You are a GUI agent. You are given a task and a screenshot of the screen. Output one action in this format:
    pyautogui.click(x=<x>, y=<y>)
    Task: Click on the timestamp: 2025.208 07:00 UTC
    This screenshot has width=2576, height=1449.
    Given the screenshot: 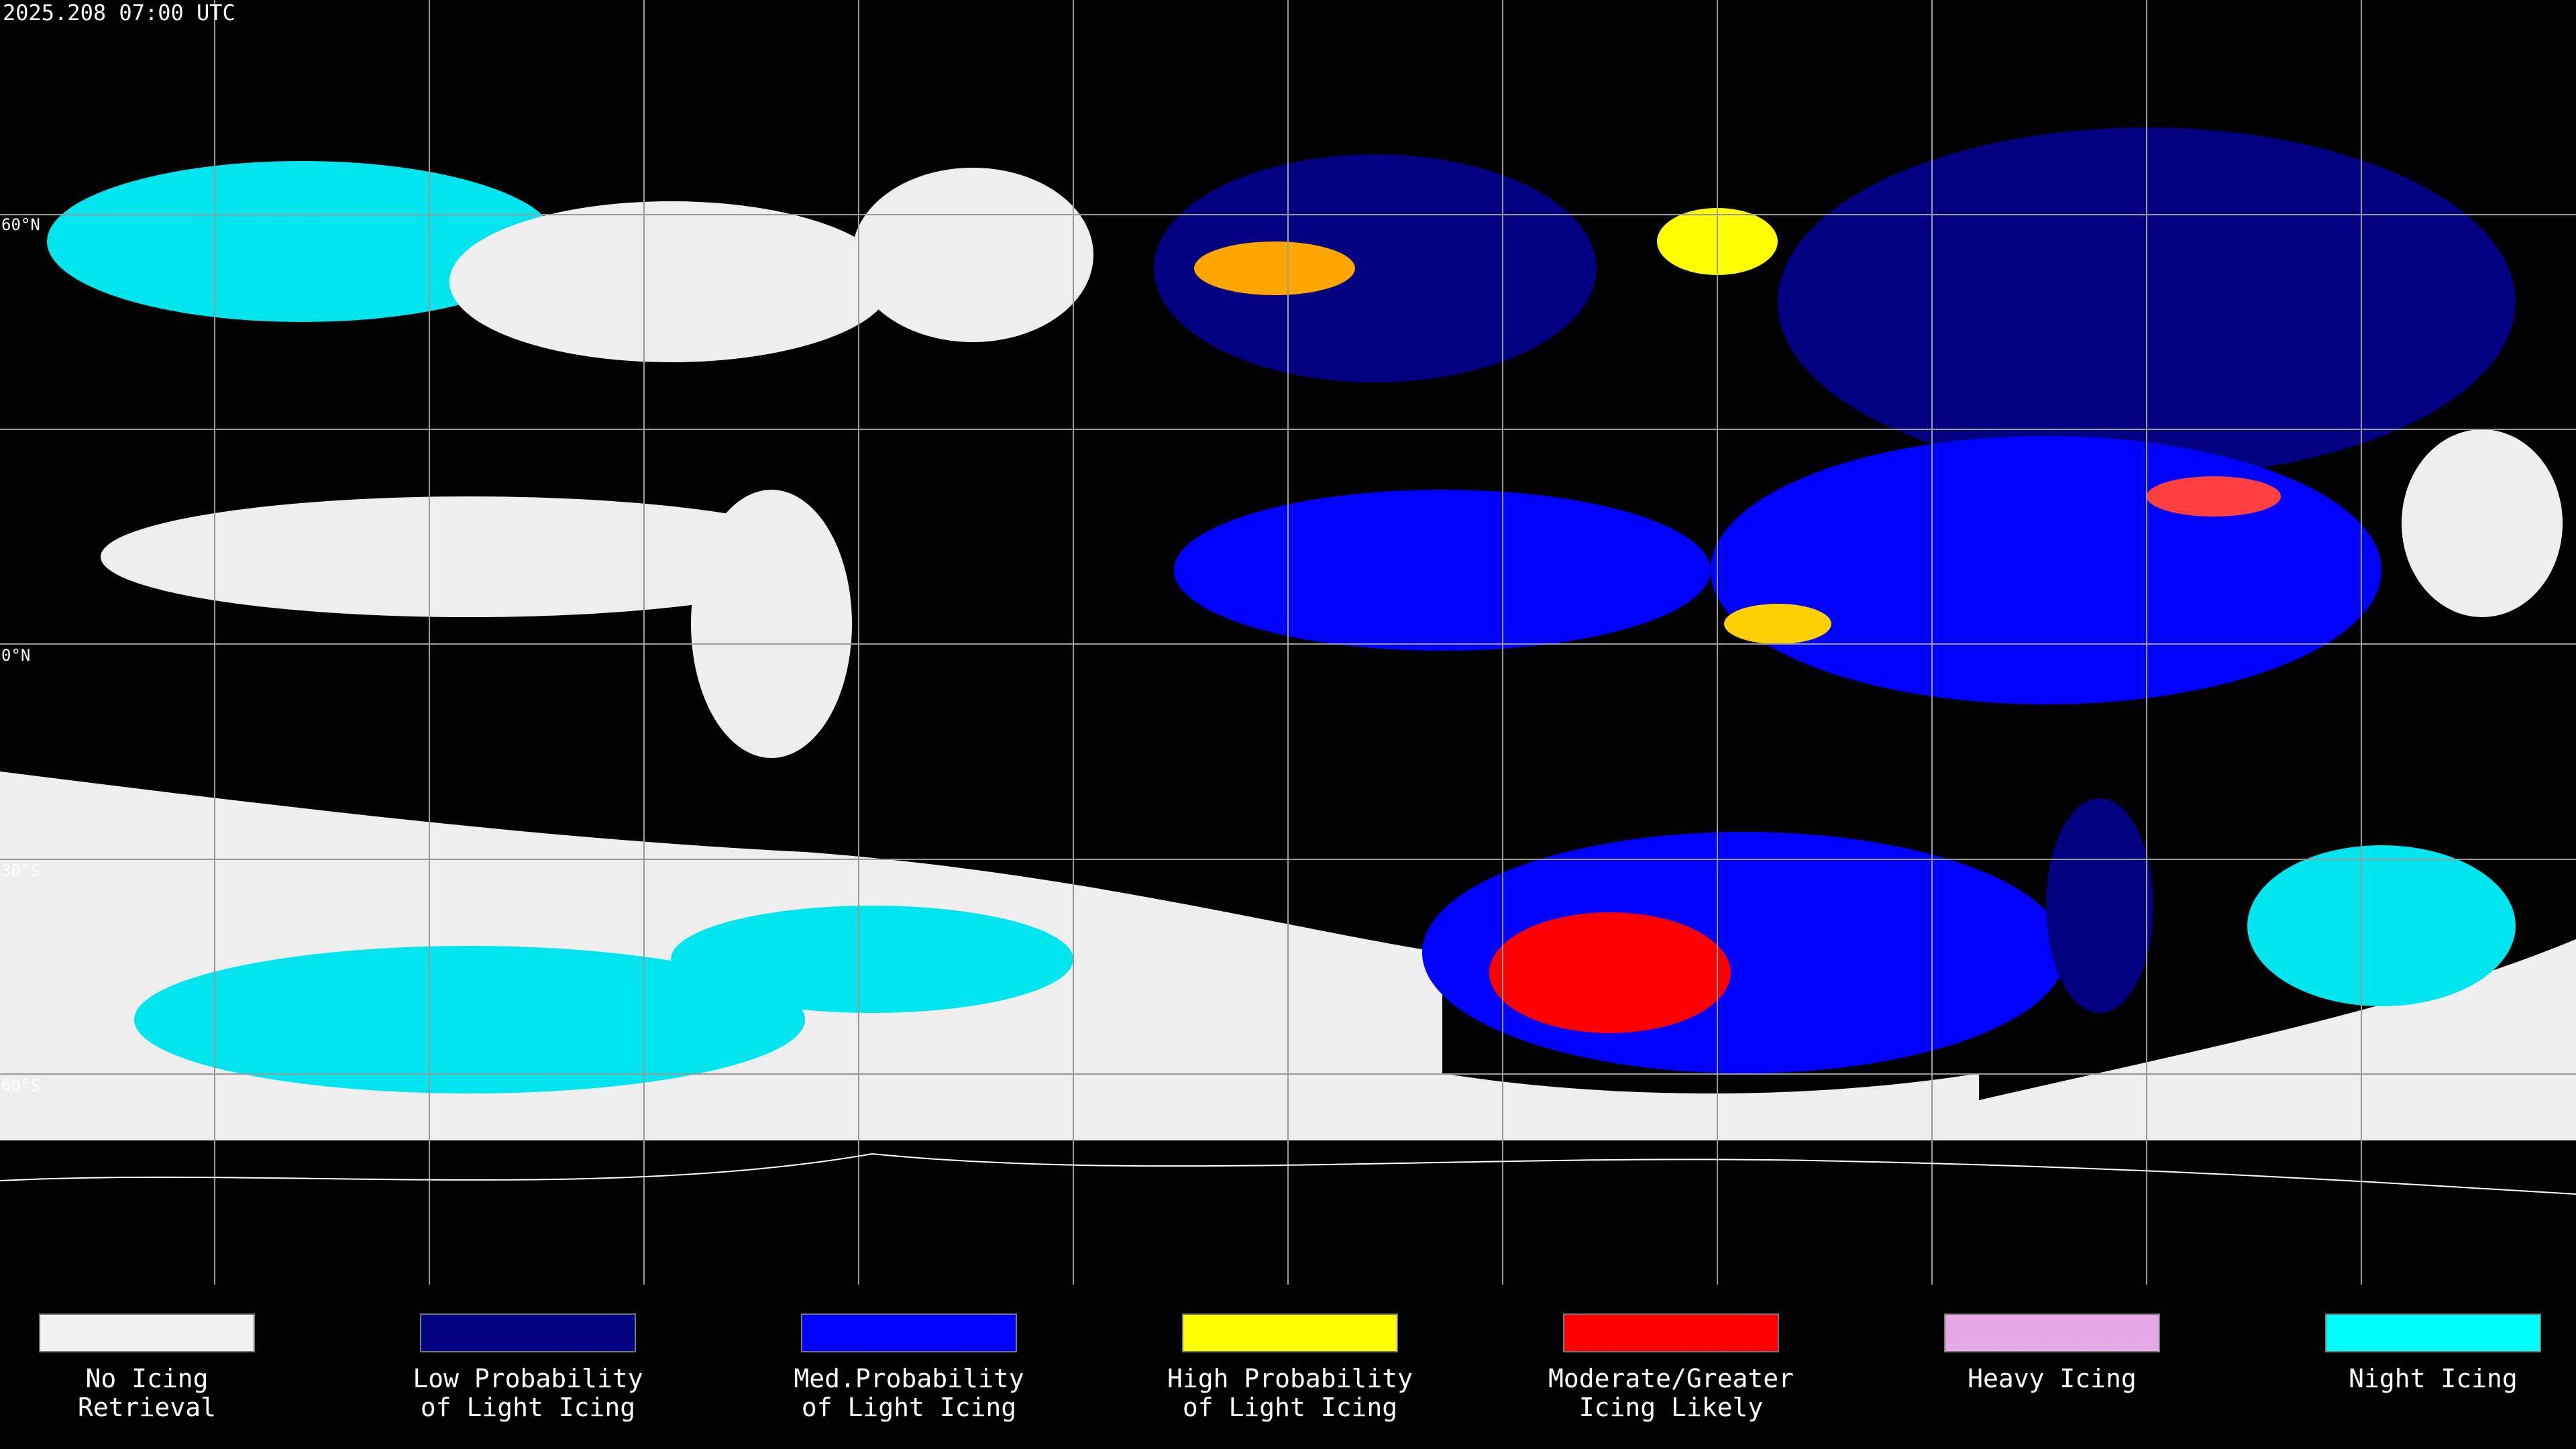 What is the action you would take?
    pyautogui.click(x=119, y=12)
    